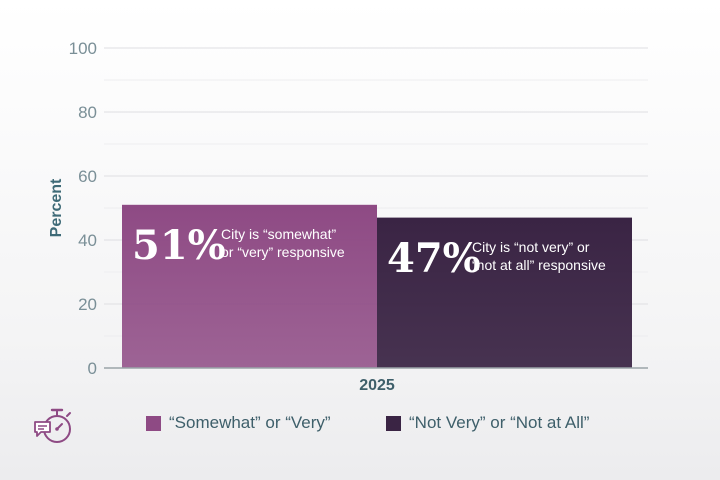  Describe the element at coordinates (83, 48) in the screenshot. I see `y-tick-label: 100` at that location.